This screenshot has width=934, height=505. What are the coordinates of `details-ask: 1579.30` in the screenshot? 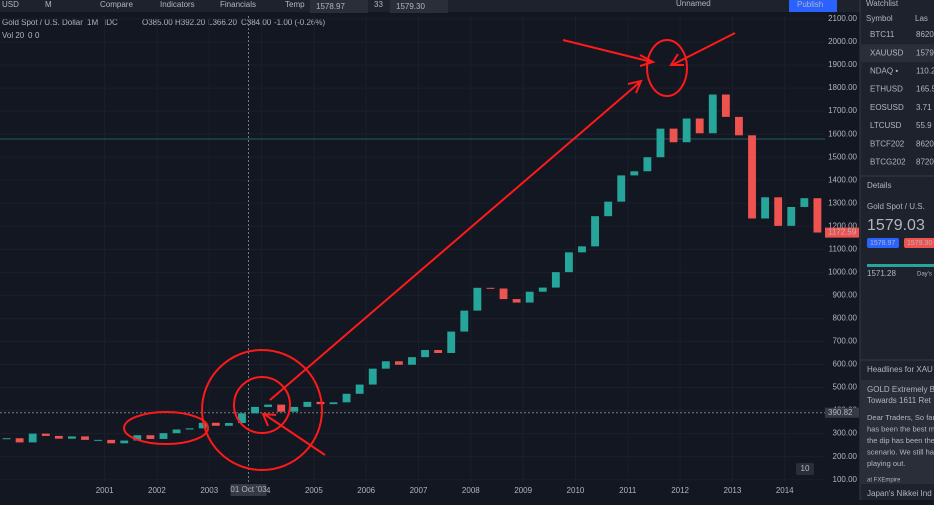 It's located at (919, 243).